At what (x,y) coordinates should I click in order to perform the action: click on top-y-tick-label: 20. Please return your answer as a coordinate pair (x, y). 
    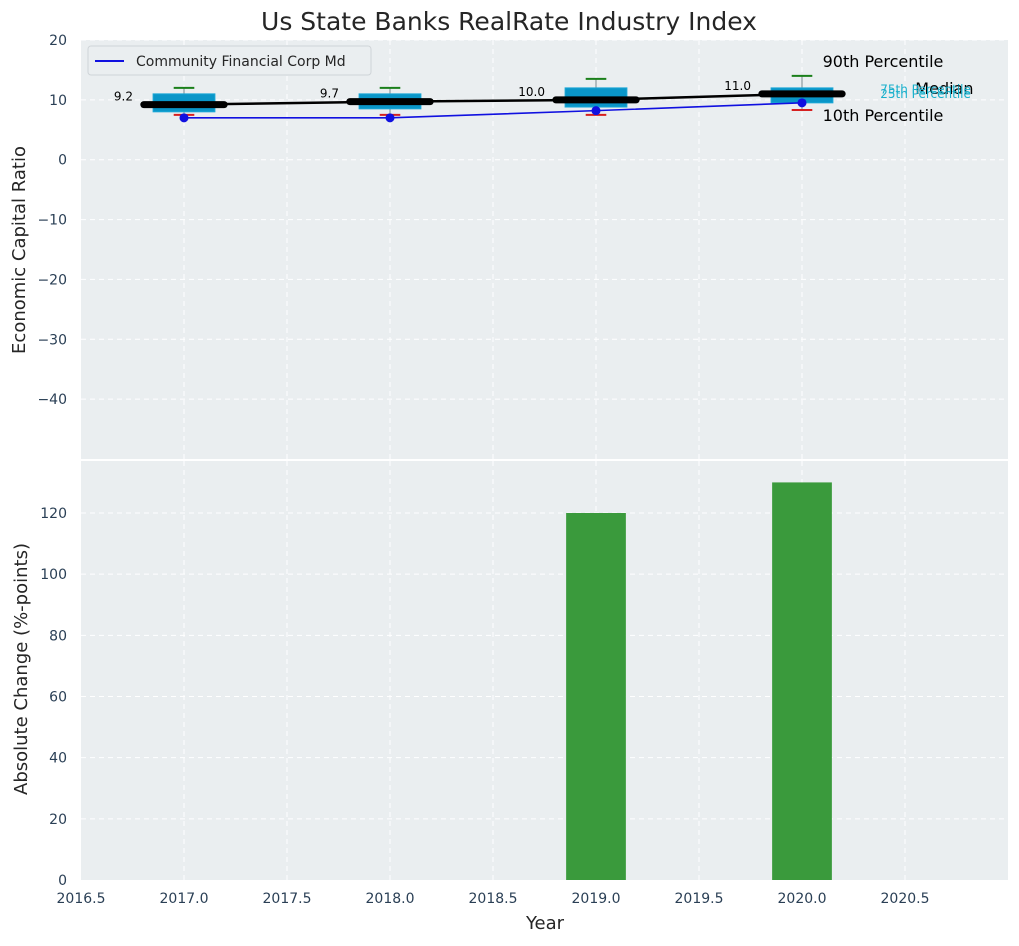
    Looking at the image, I should click on (58, 41).